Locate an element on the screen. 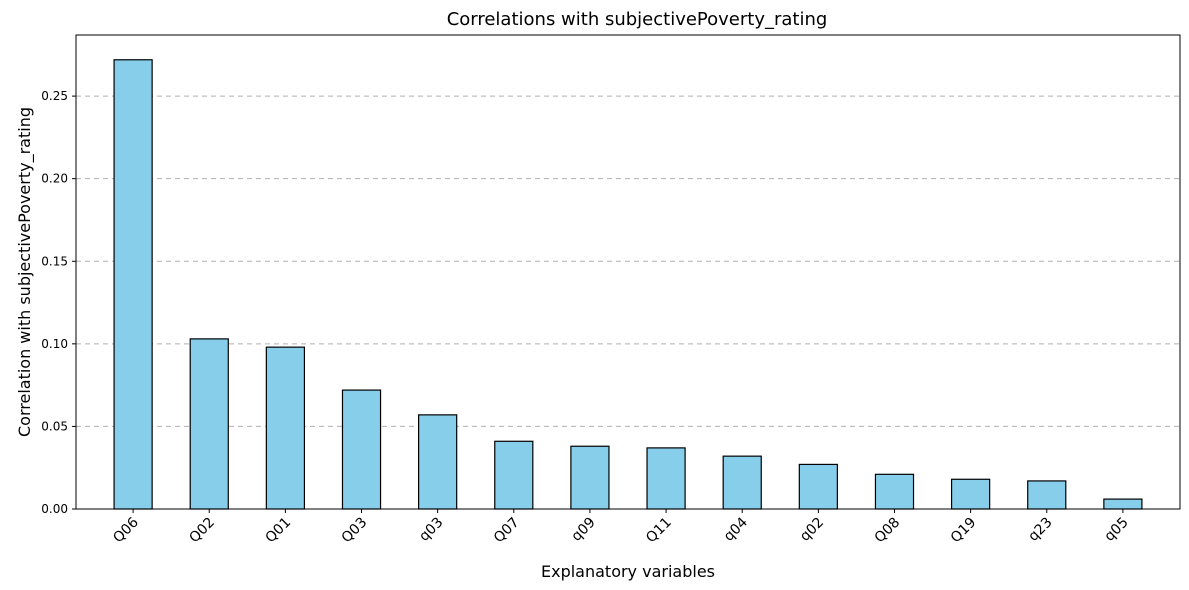 This screenshot has height=590, width=1189. x-tick-label: q03 is located at coordinates (431, 530).